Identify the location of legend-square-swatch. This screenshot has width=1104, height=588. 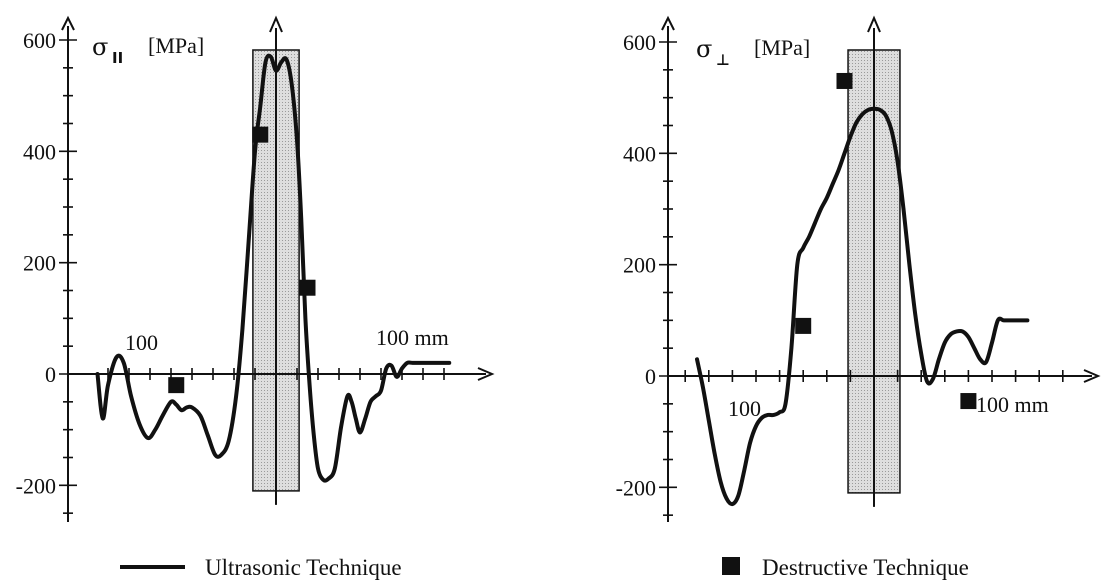
(731, 566).